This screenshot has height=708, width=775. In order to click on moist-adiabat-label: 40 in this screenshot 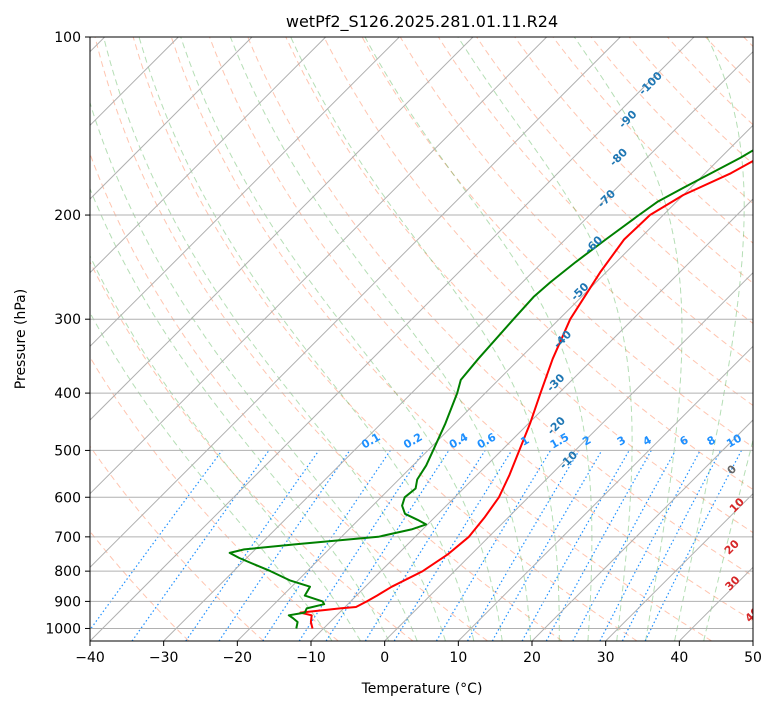, I will do `click(753, 615)`.